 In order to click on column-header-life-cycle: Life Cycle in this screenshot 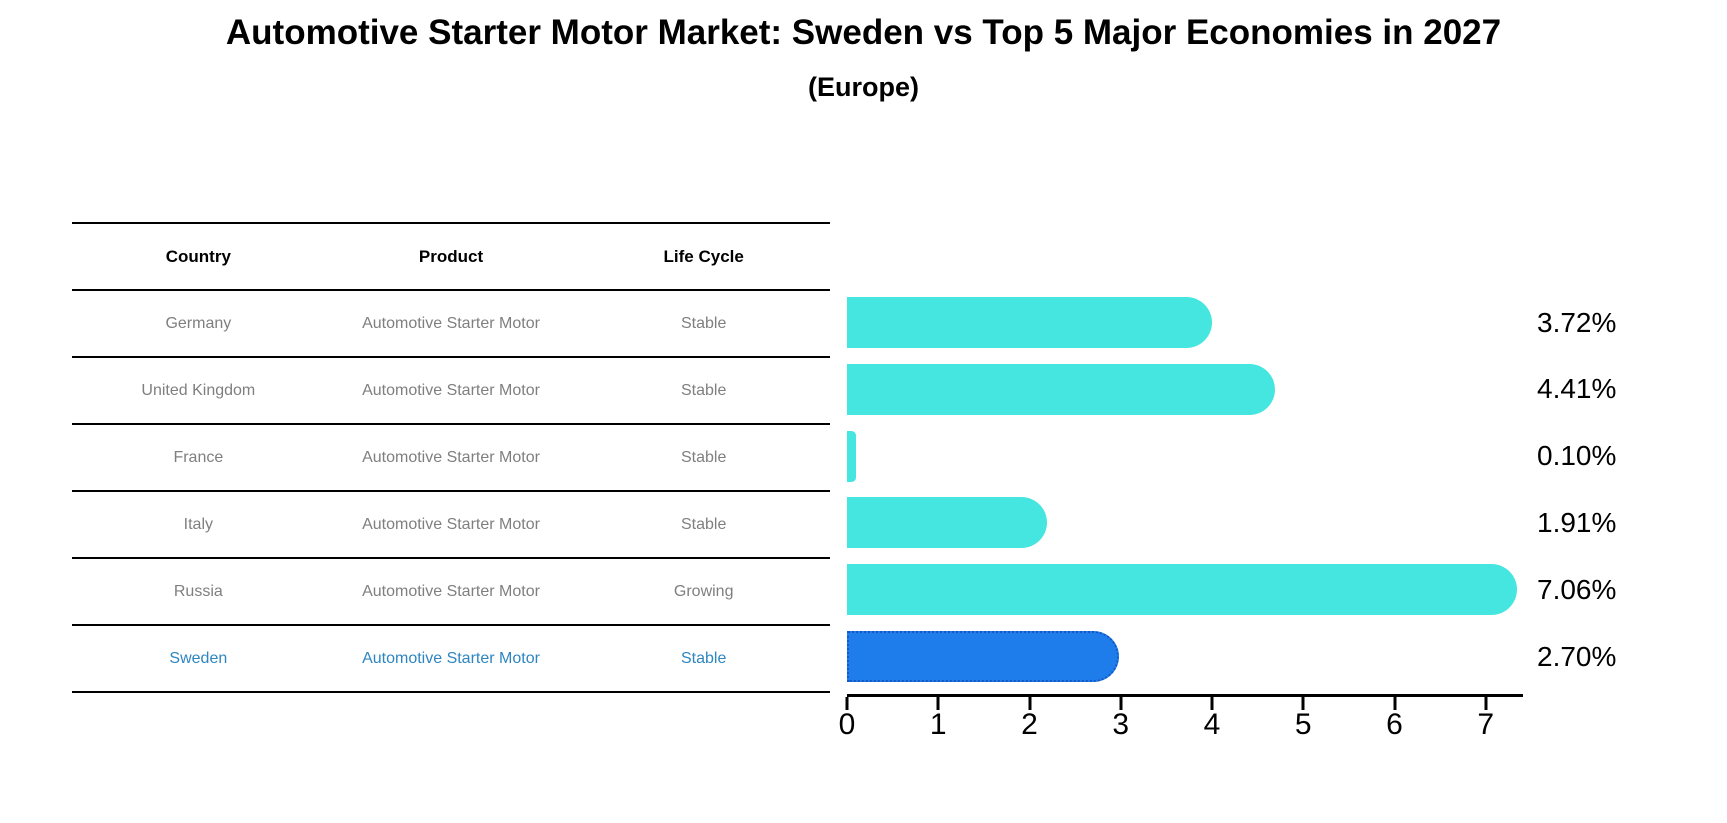, I will do `click(703, 256)`.